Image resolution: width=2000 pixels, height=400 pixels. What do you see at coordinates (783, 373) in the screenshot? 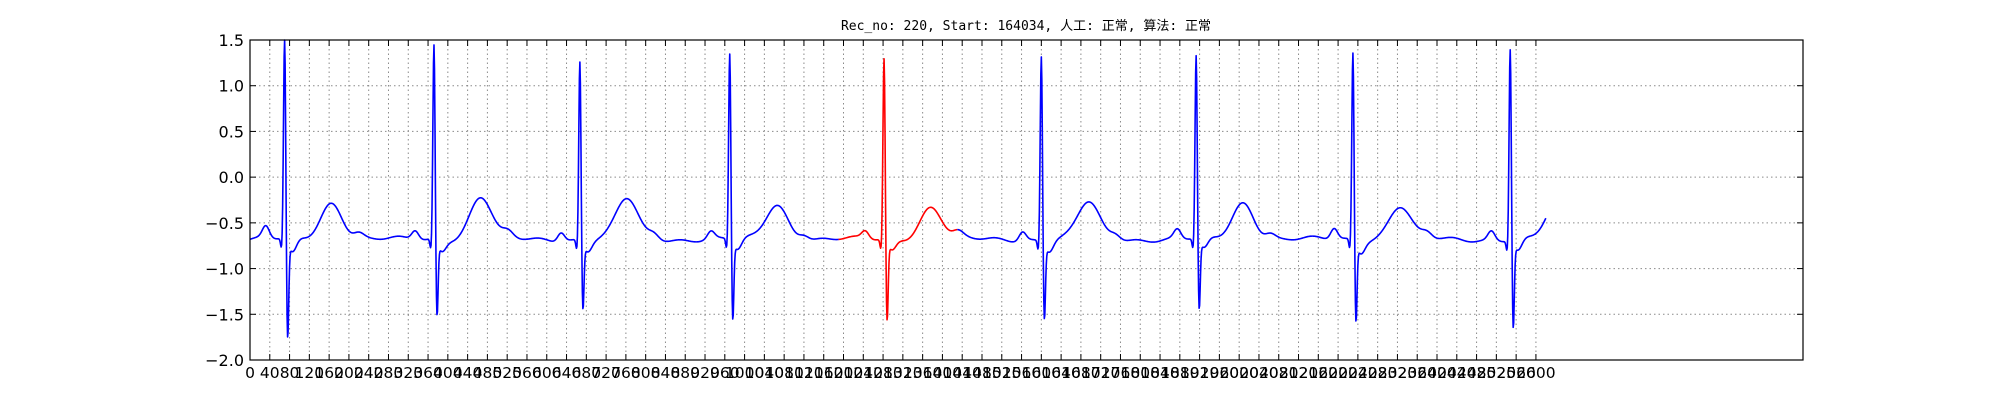
I see `x-tick-label: 1080` at bounding box center [783, 373].